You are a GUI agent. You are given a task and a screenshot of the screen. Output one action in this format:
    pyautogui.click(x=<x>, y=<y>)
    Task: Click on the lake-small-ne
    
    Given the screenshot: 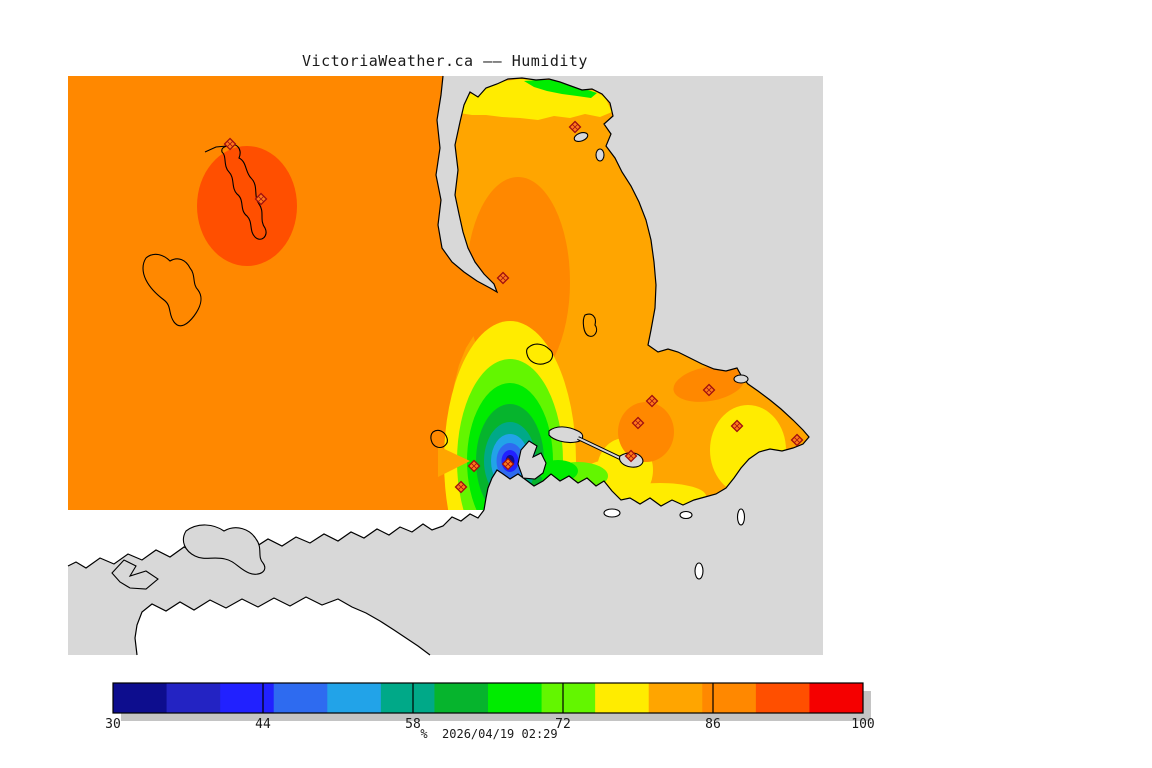 What is the action you would take?
    pyautogui.click(x=590, y=325)
    